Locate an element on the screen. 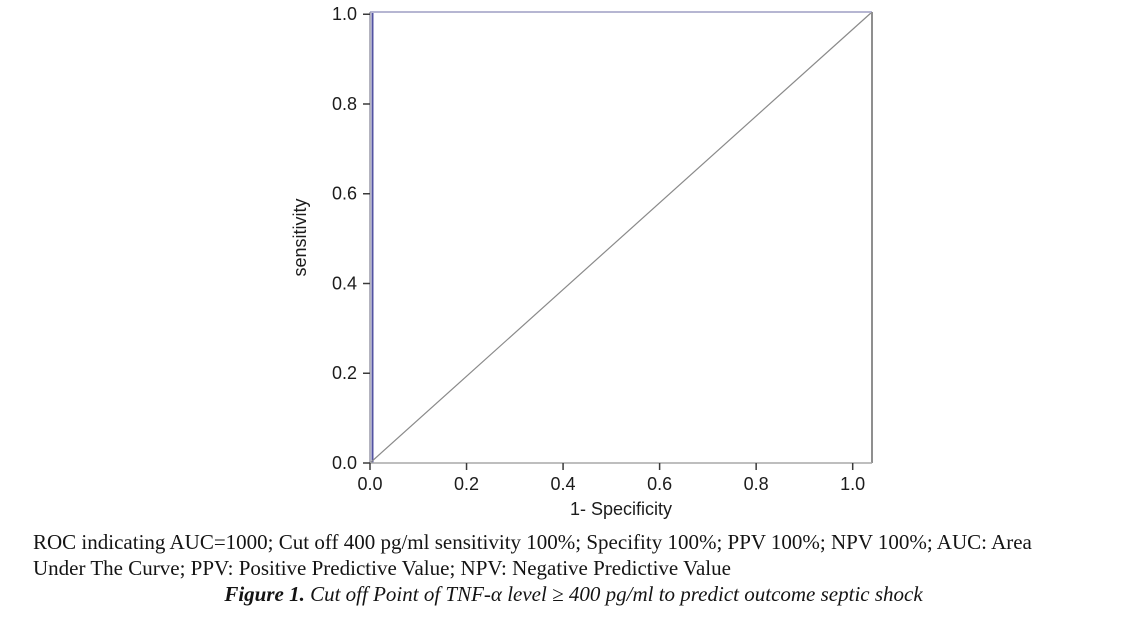  x-axis-label: 1- Specificity is located at coordinates (621, 509).